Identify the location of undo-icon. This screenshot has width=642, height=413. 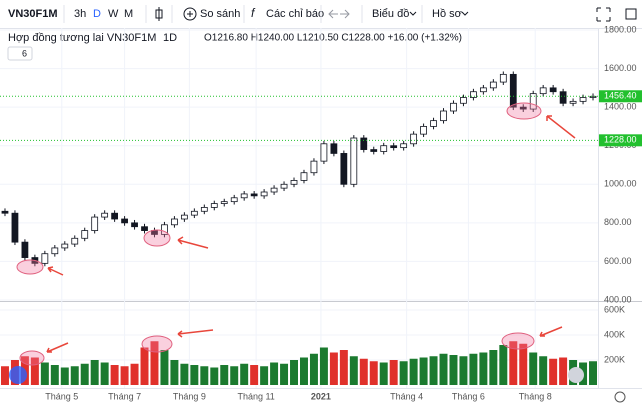
(333, 14).